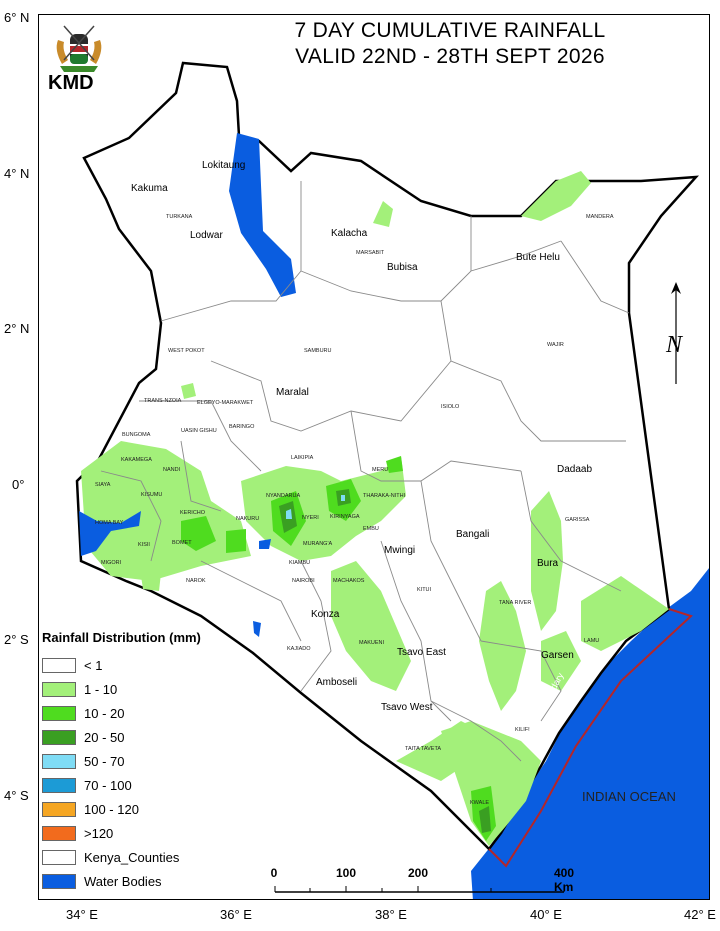 Image resolution: width=720 pixels, height=931 pixels. I want to click on county-label: UASIN GISHU, so click(199, 431).